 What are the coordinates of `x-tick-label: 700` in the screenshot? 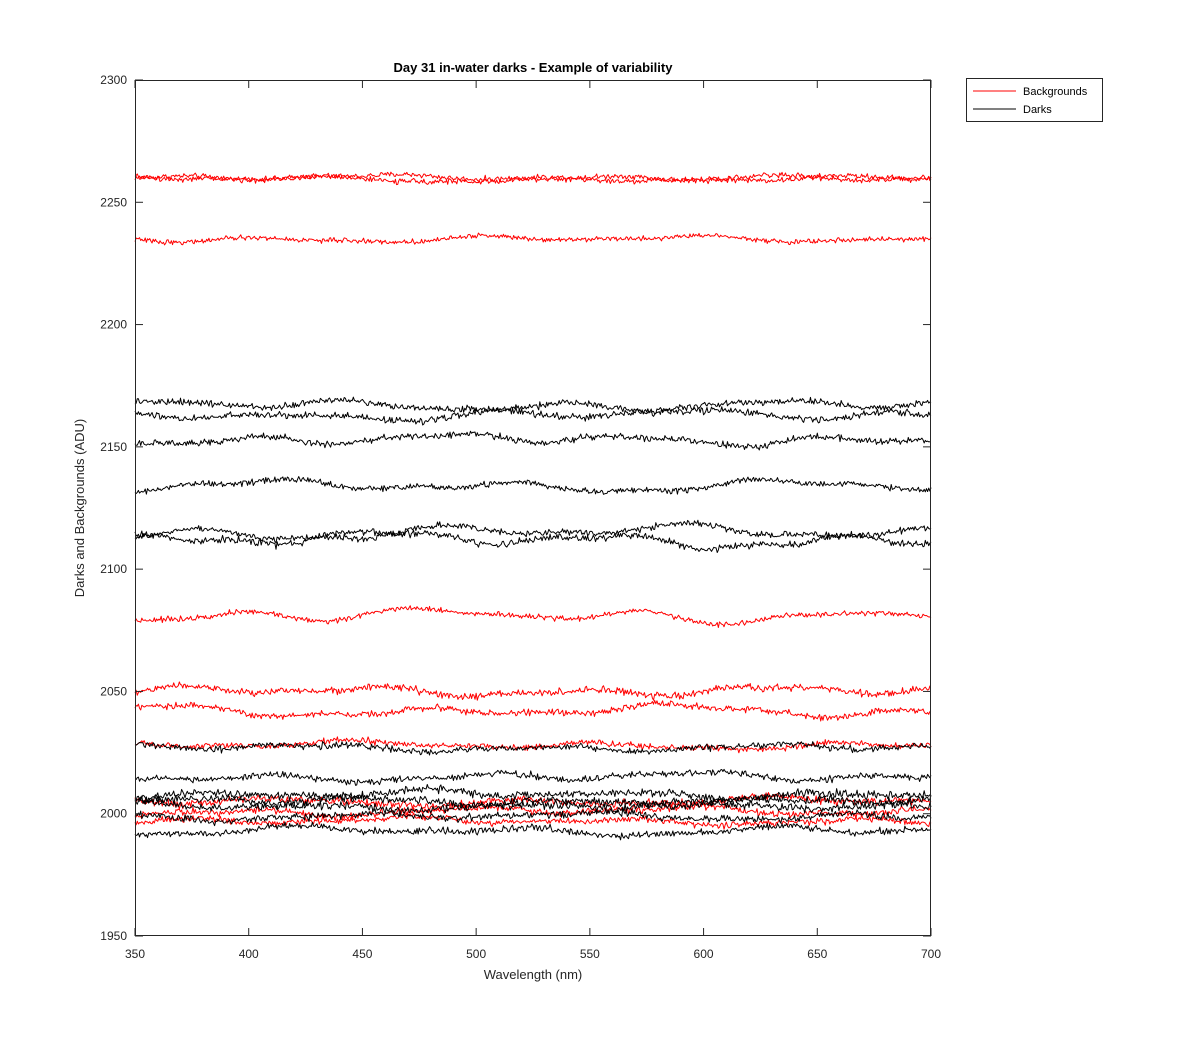 It's located at (931, 954).